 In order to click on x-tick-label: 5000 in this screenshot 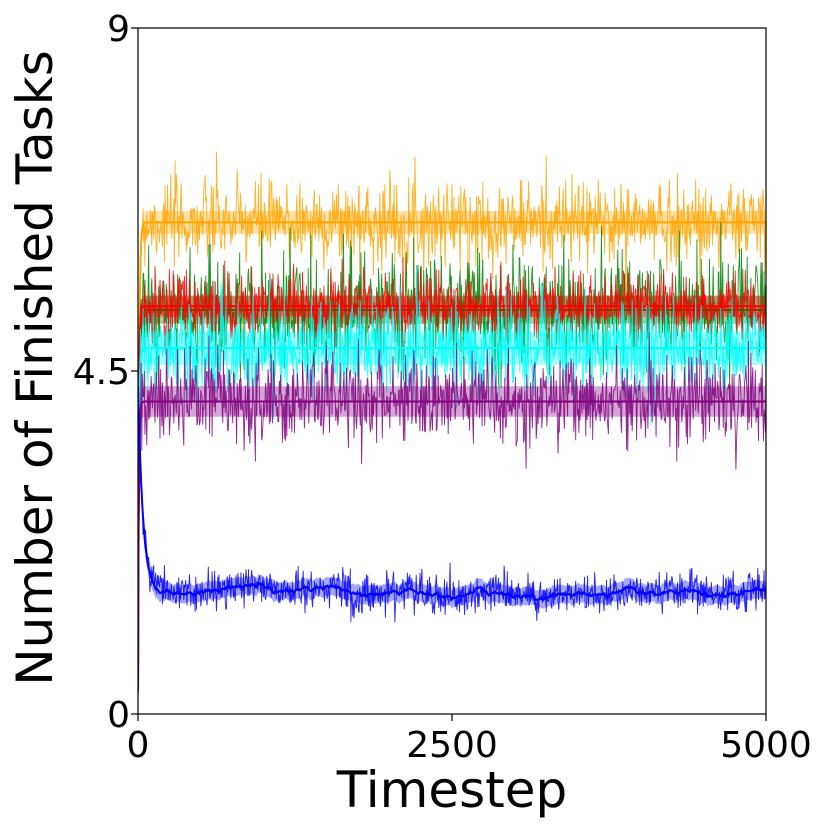, I will do `click(766, 745)`.